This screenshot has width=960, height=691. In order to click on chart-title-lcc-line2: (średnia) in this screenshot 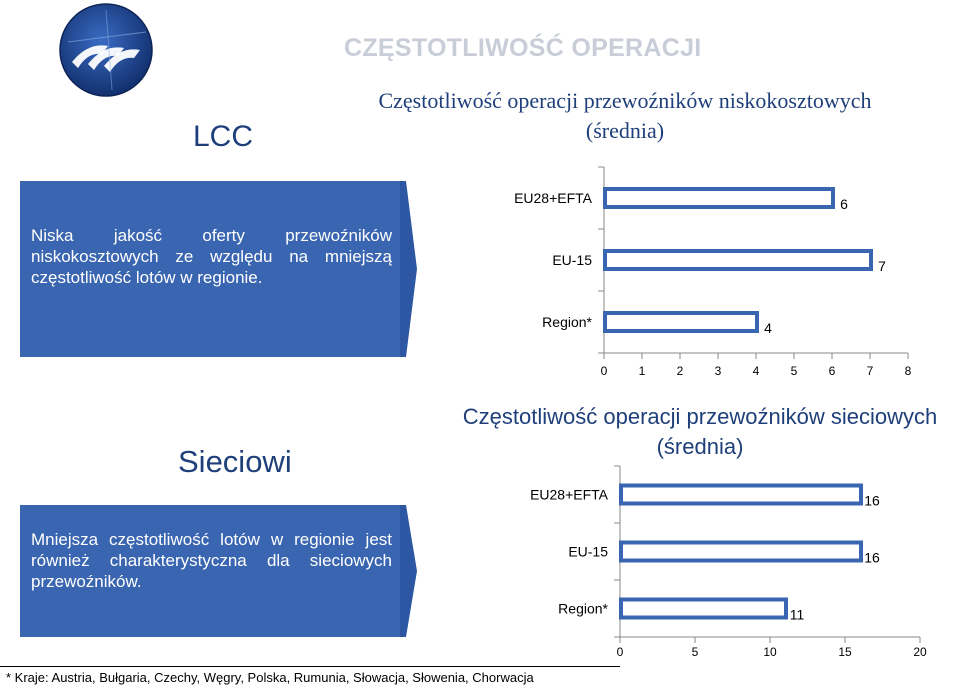, I will do `click(625, 130)`.